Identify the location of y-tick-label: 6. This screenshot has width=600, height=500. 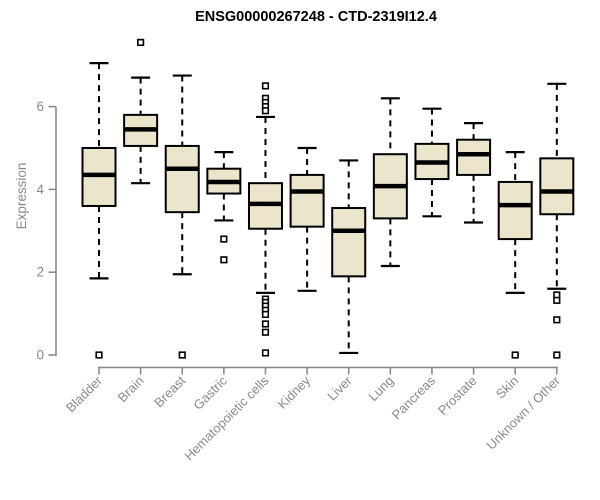
(40, 106).